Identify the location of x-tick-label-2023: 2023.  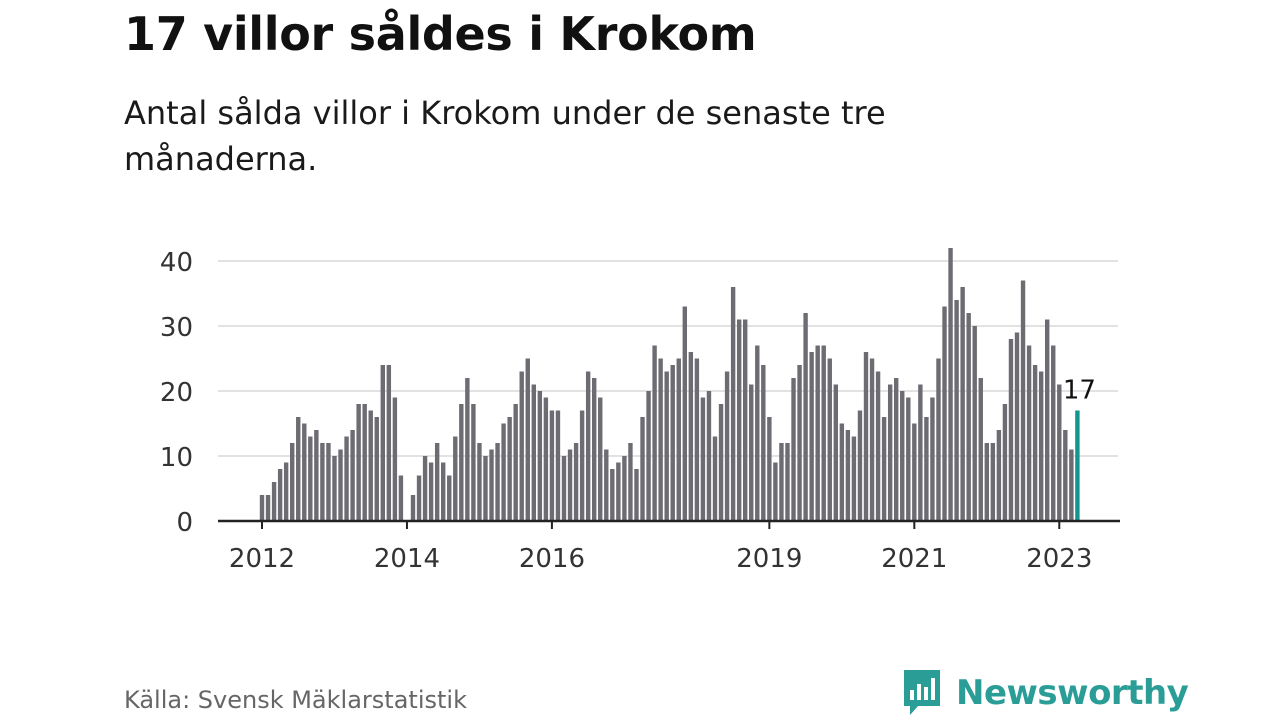
(1059, 559).